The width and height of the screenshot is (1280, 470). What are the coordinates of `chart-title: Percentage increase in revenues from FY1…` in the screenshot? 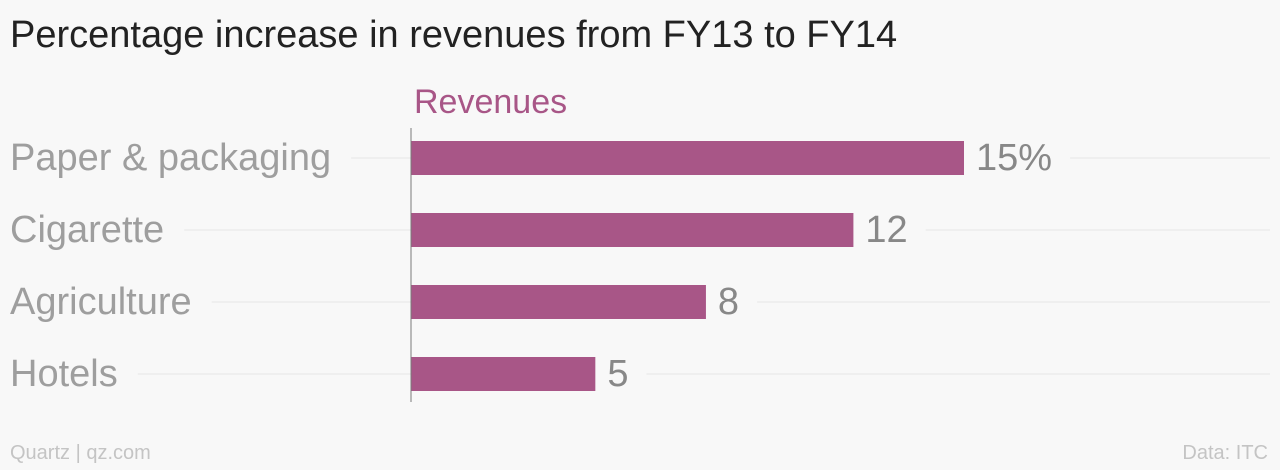 It's located at (454, 35).